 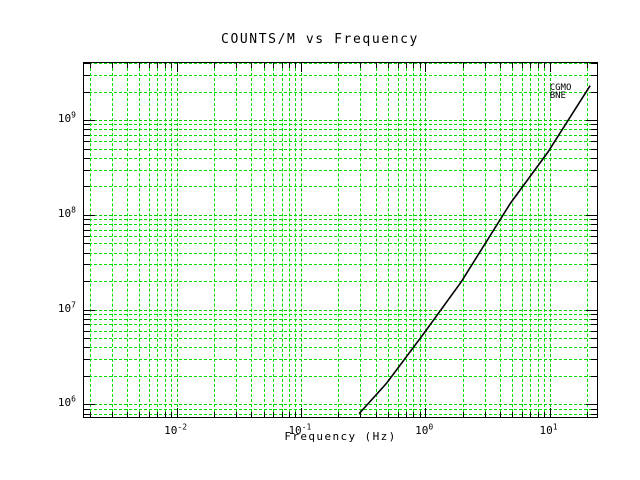 I want to click on x-axis-tick-label: 10⁻², so click(x=176, y=429).